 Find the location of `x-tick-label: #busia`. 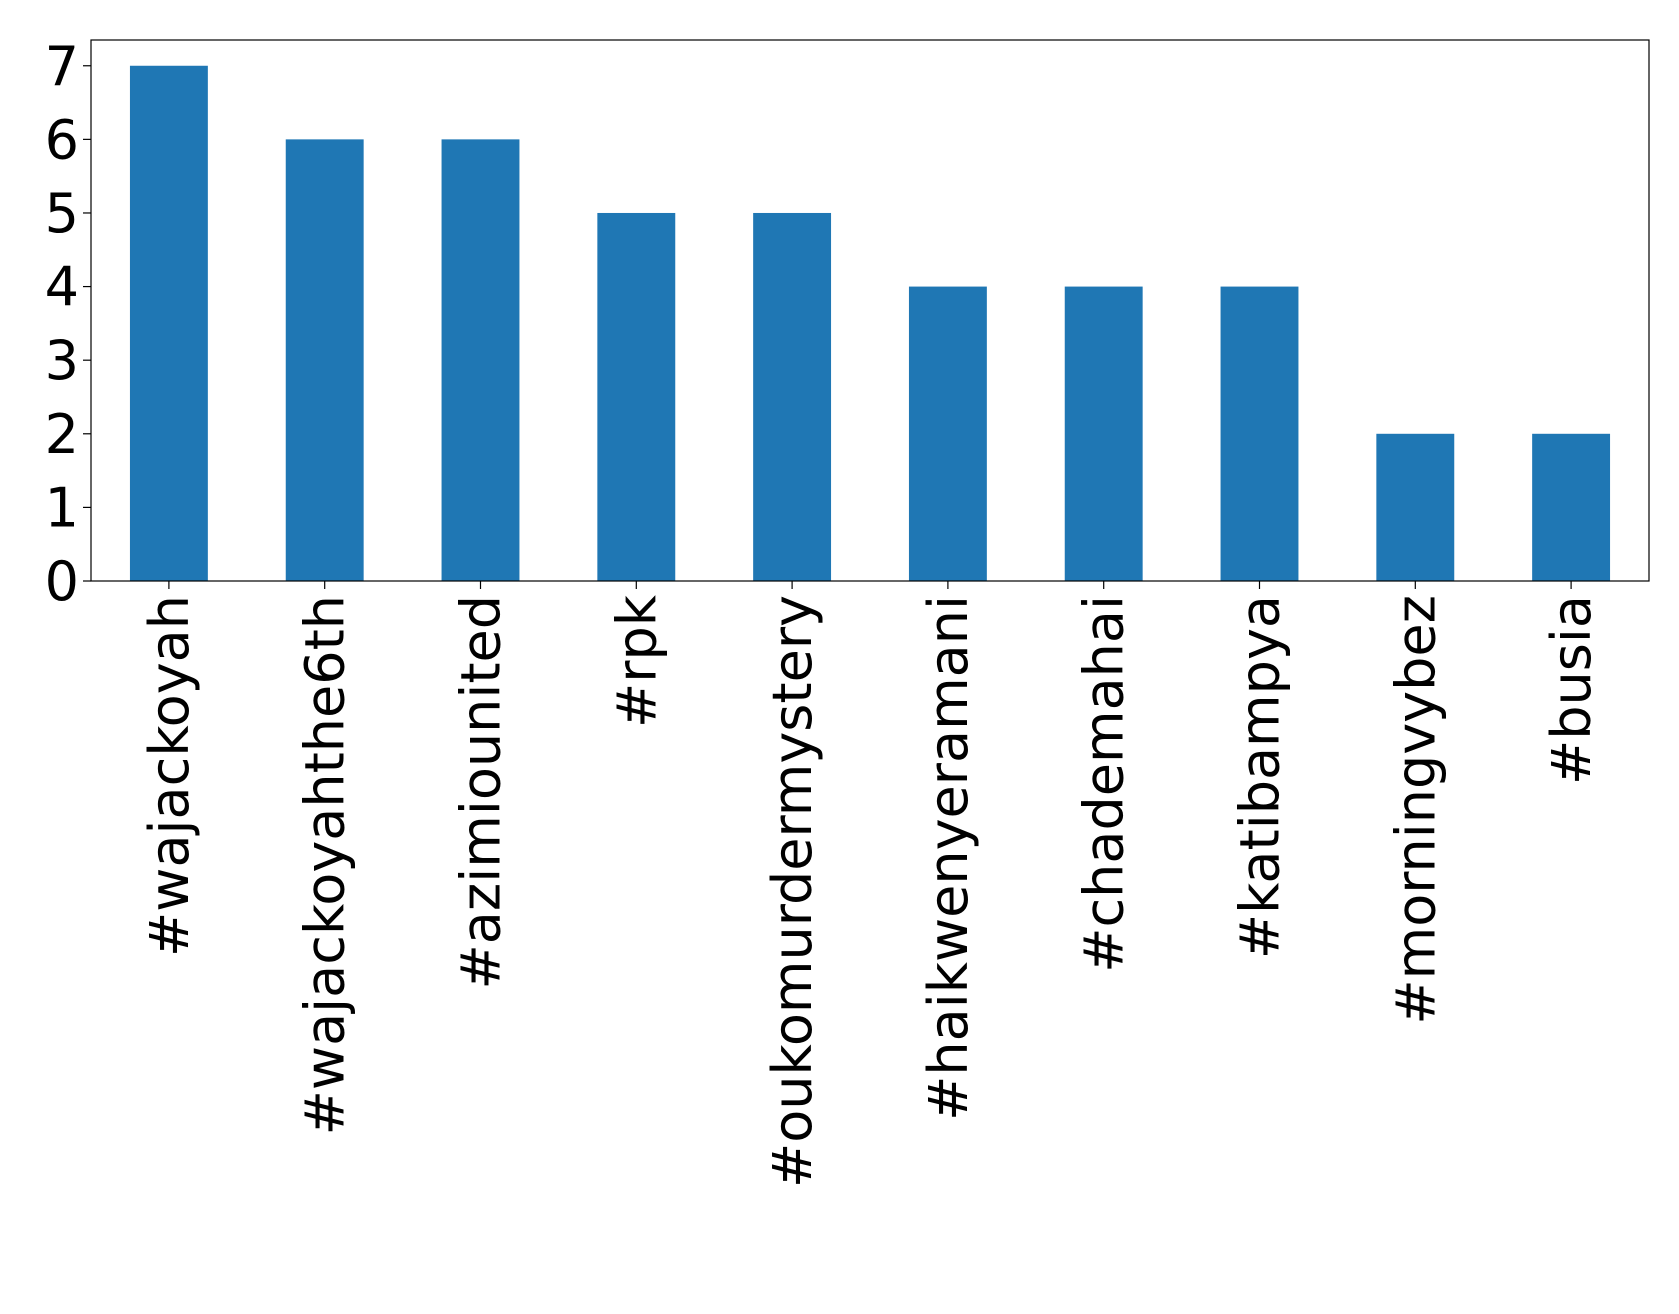

x-tick-label: #busia is located at coordinates (1571, 690).